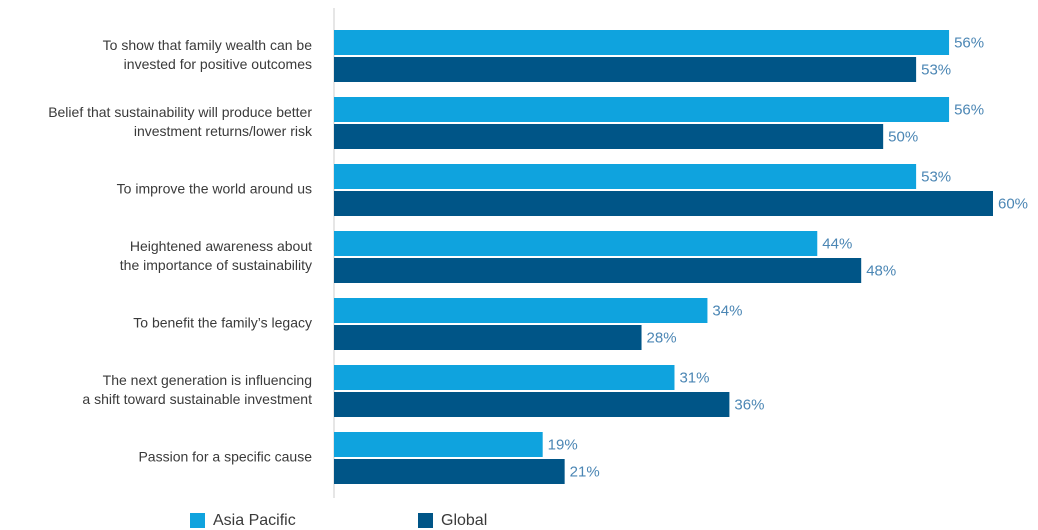 This screenshot has width=1038, height=530. Describe the element at coordinates (694, 377) in the screenshot. I see `value-label: 31%` at that location.